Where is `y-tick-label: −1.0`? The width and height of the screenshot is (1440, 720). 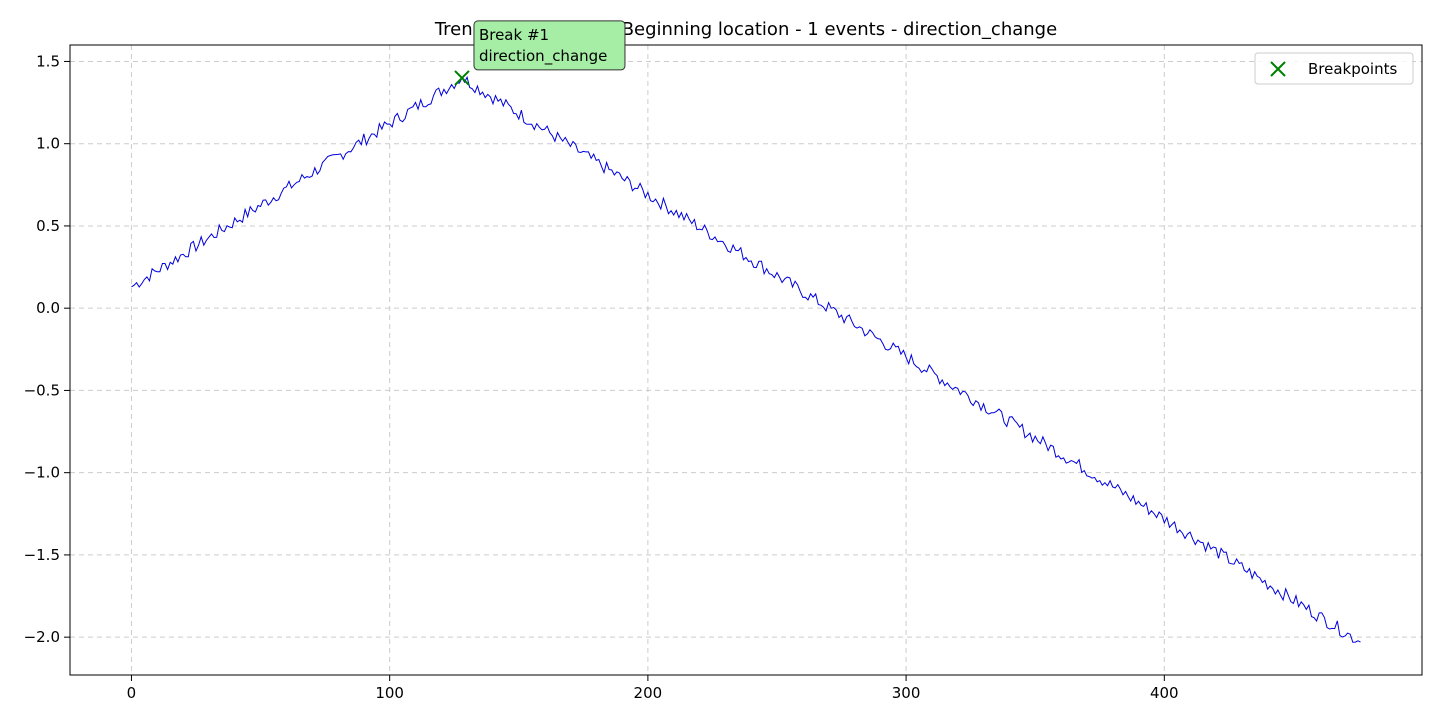
y-tick-label: −1.0 is located at coordinates (42, 473).